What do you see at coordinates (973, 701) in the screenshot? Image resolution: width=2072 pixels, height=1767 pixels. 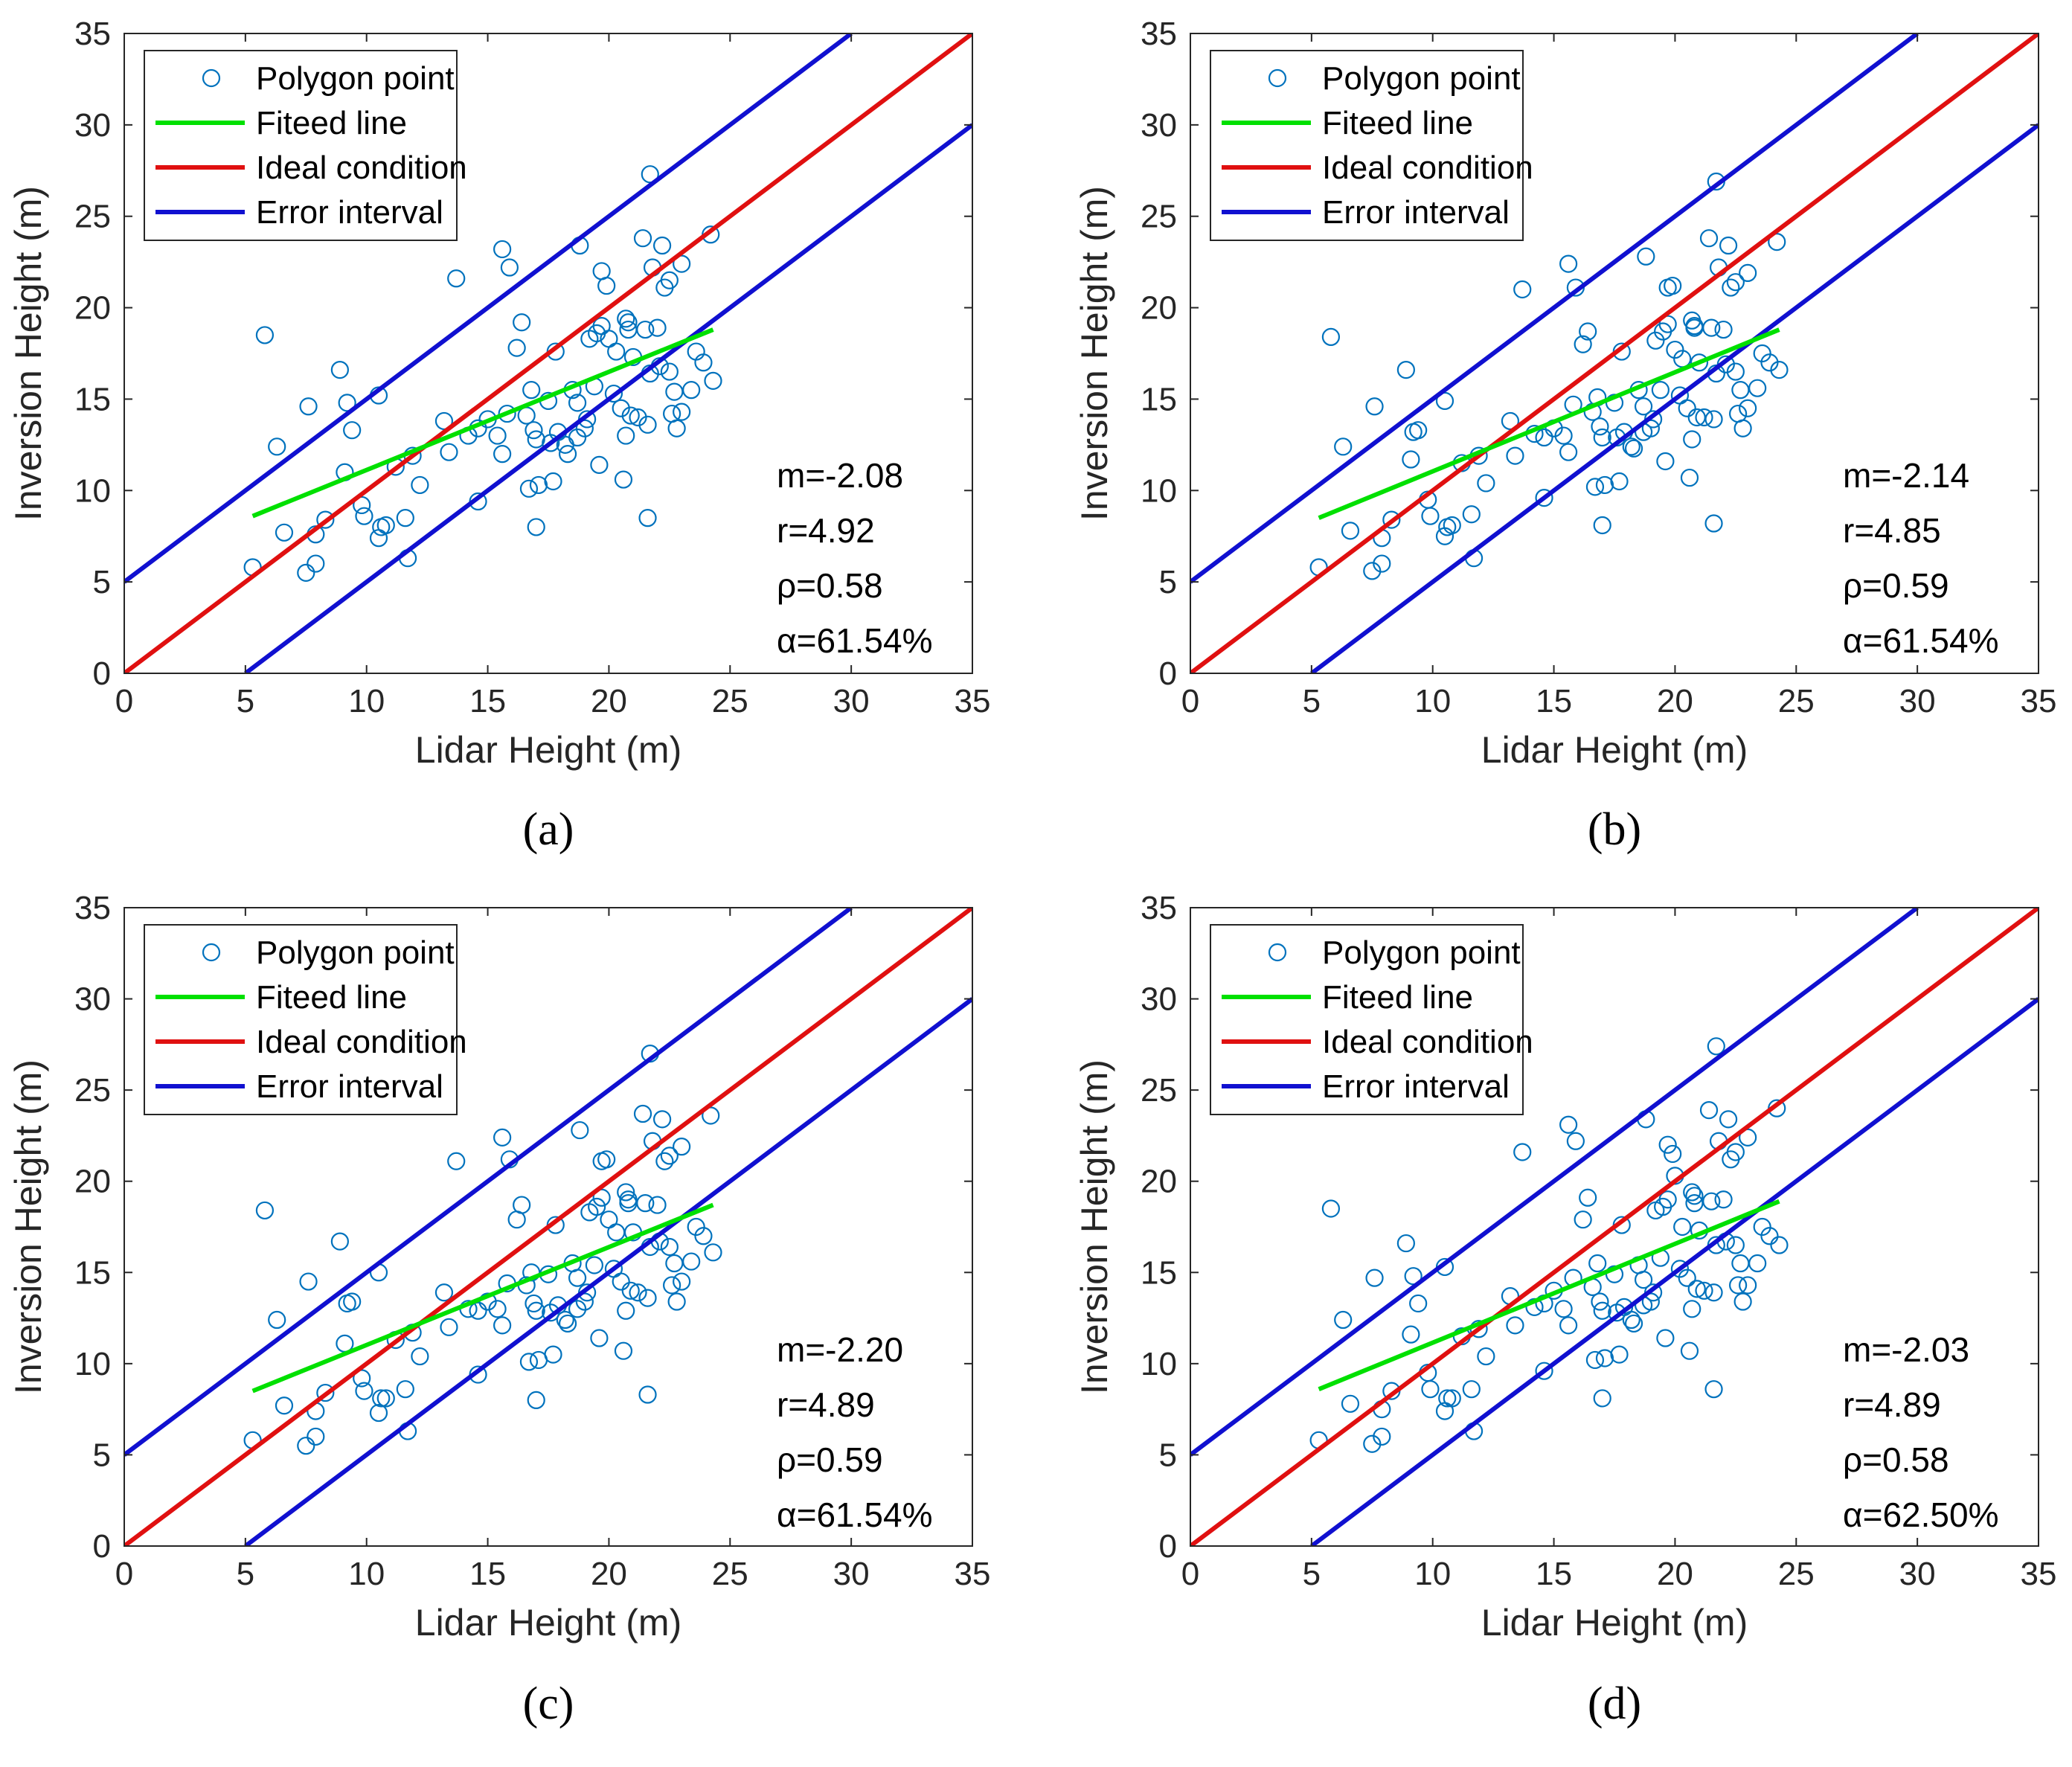 I see `chart-a-x-tick-label: 35` at bounding box center [973, 701].